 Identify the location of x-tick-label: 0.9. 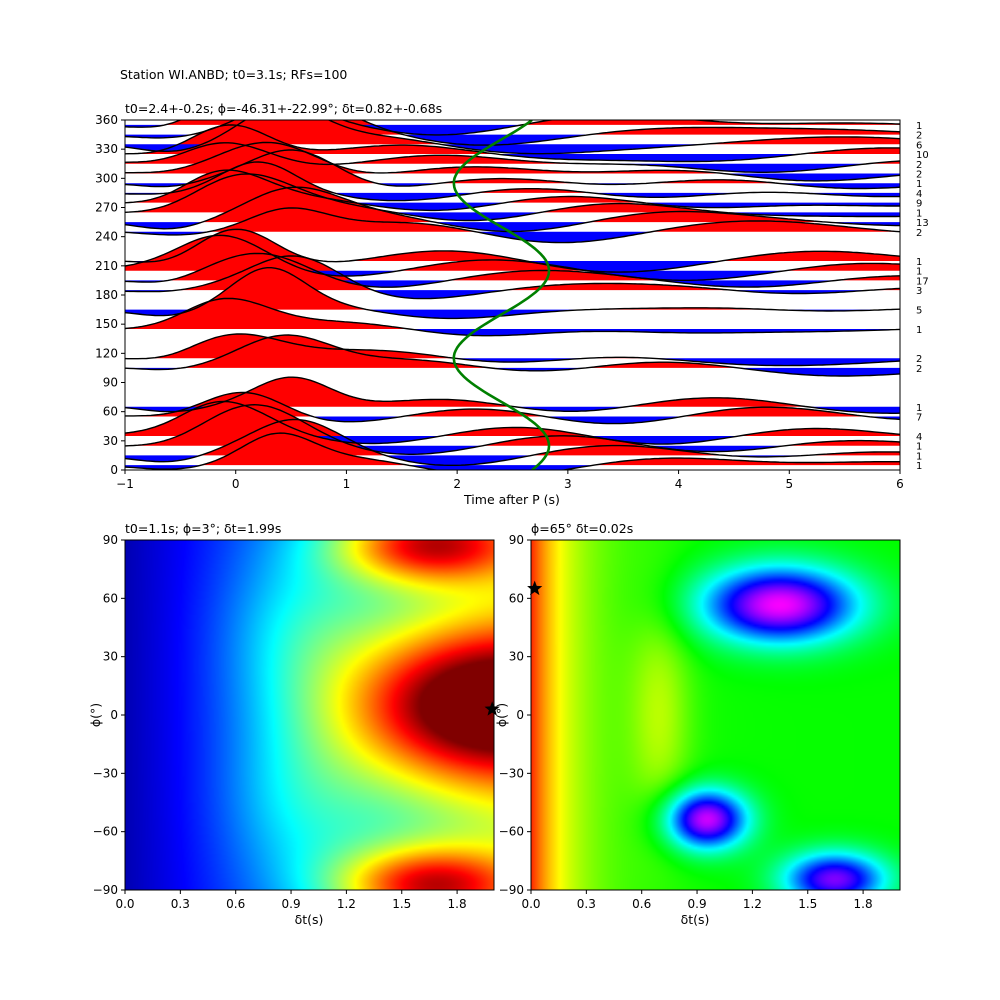
(697, 904).